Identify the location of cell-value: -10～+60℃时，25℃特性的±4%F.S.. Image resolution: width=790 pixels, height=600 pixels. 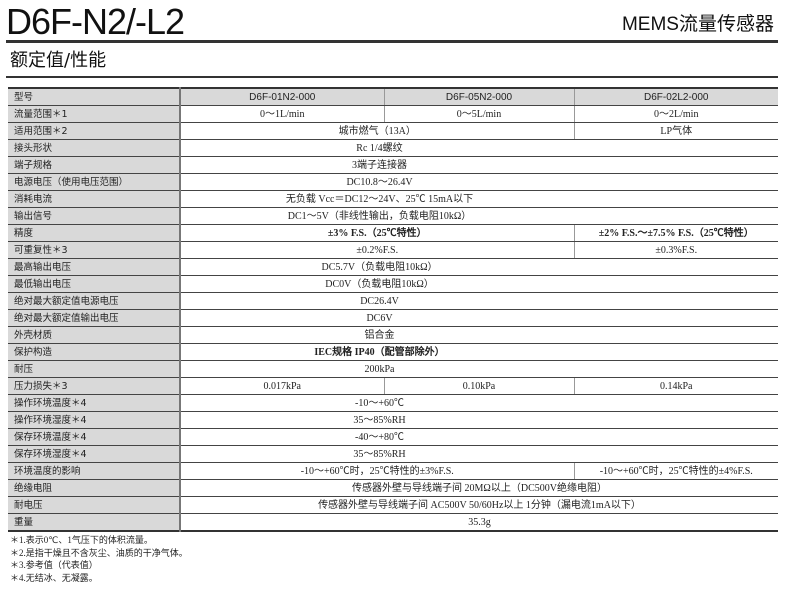
(675, 471).